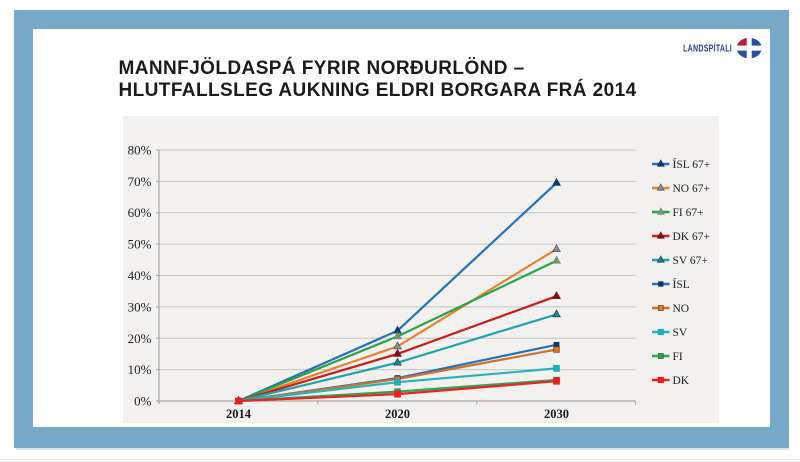 Image resolution: width=800 pixels, height=462 pixels. Describe the element at coordinates (397, 414) in the screenshot. I see `svg-text: 2020` at that location.